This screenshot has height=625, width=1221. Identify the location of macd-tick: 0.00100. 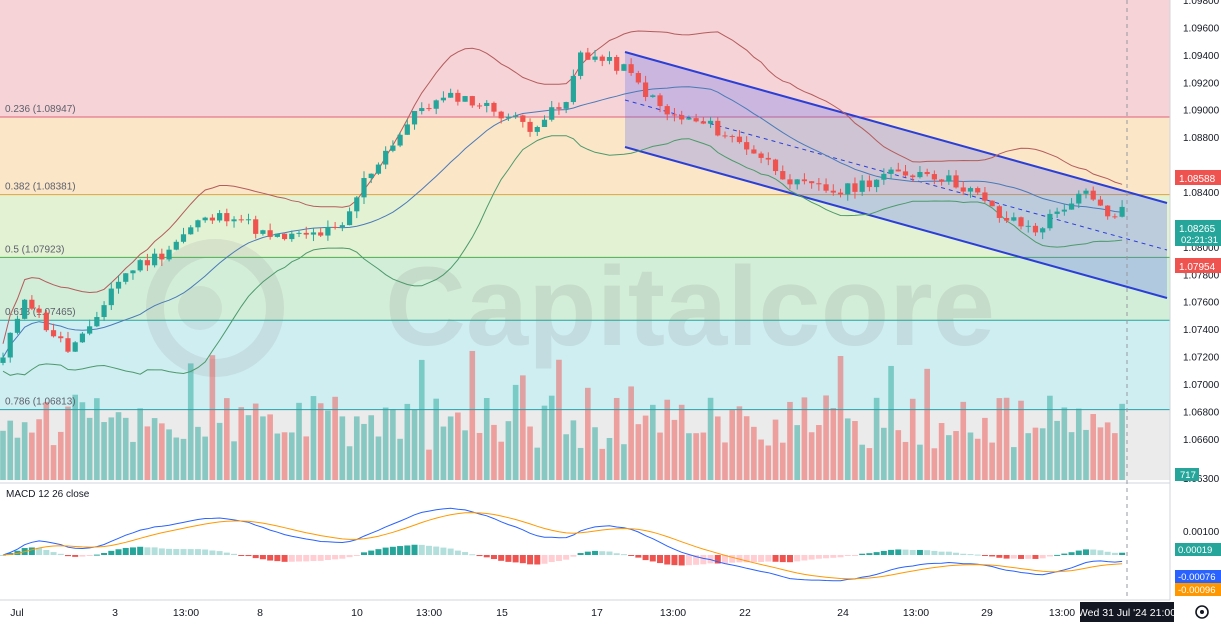
(1201, 532).